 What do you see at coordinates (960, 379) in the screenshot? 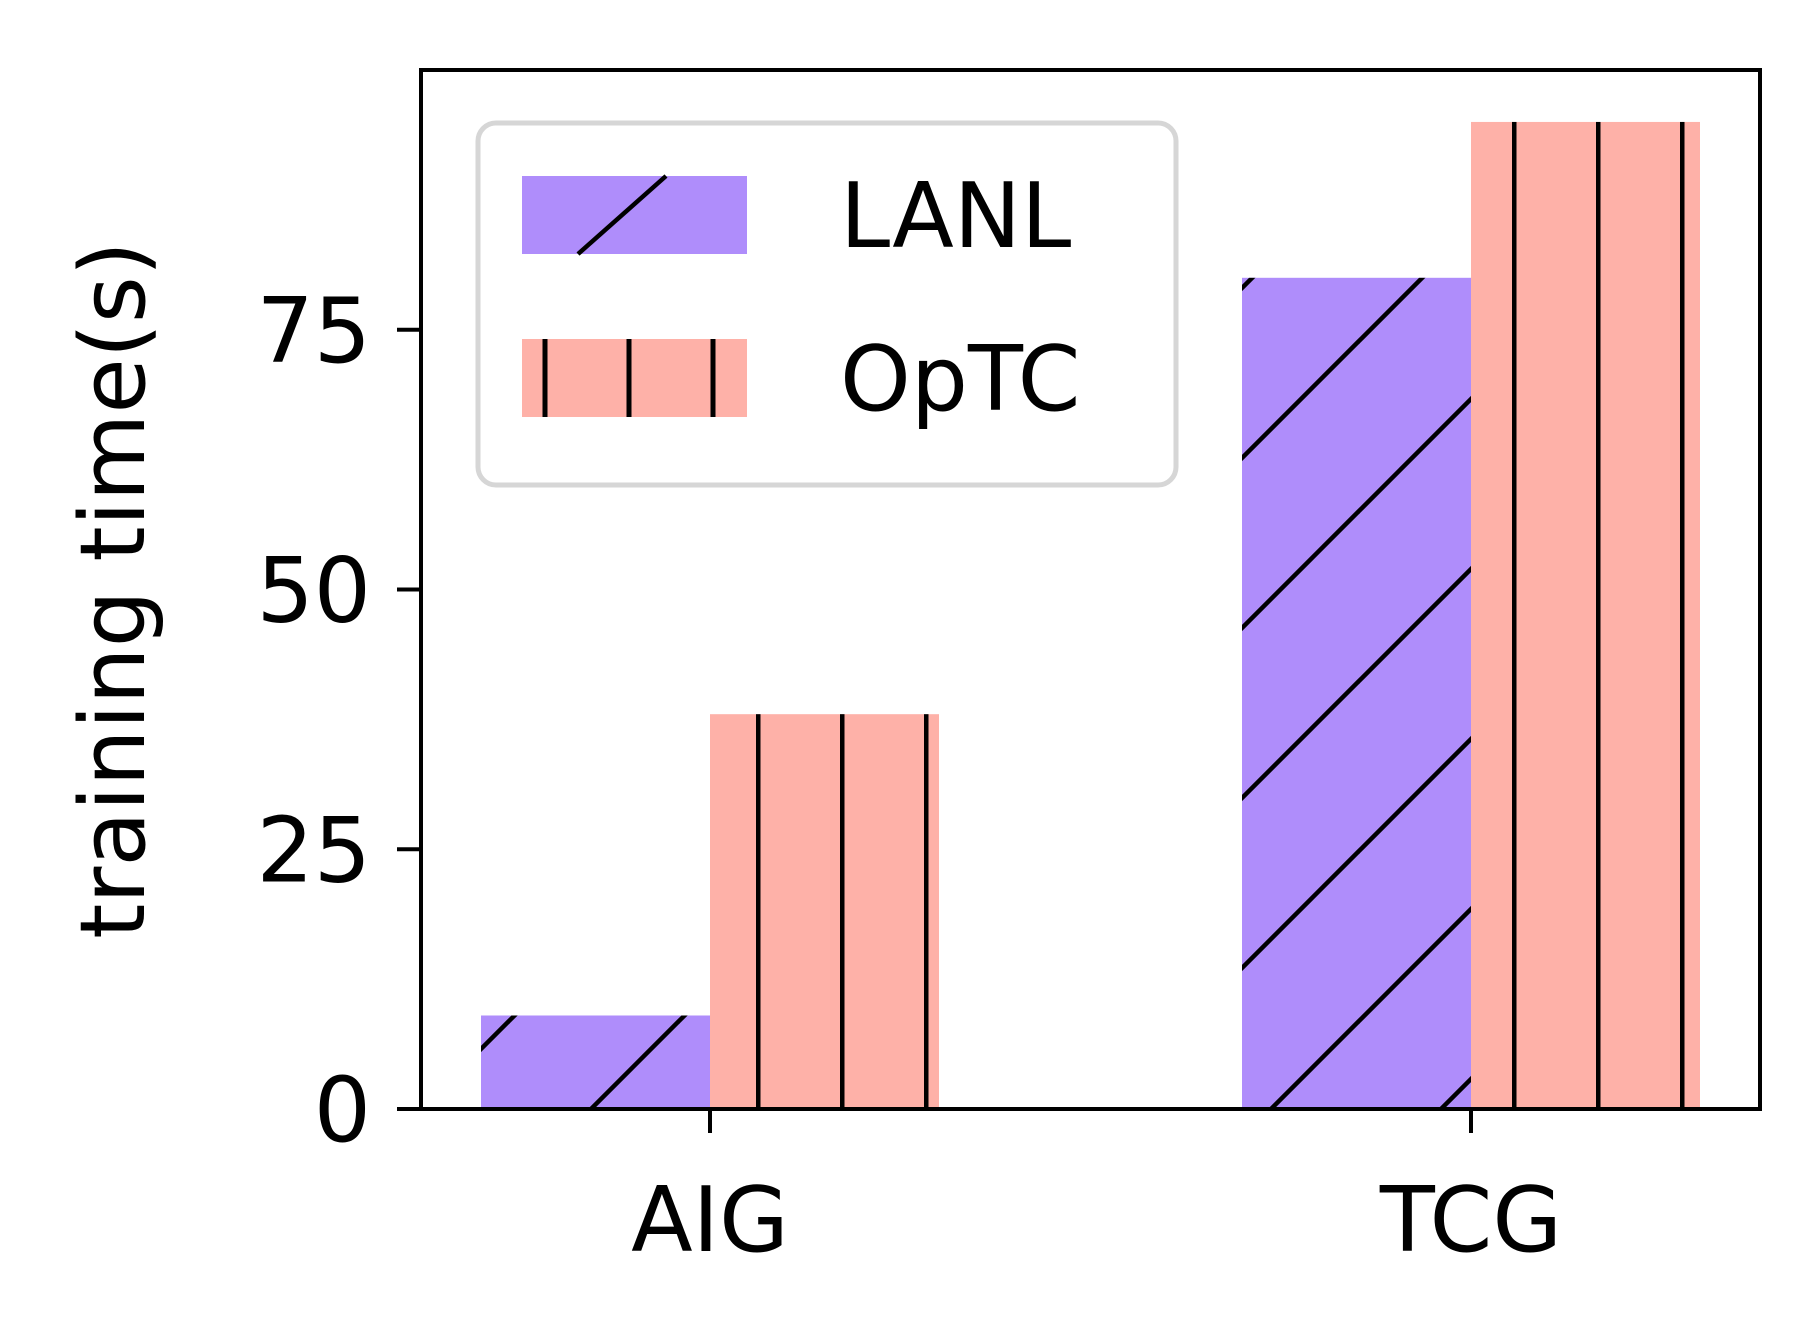
I see `legend-label-optc: OpTC` at bounding box center [960, 379].